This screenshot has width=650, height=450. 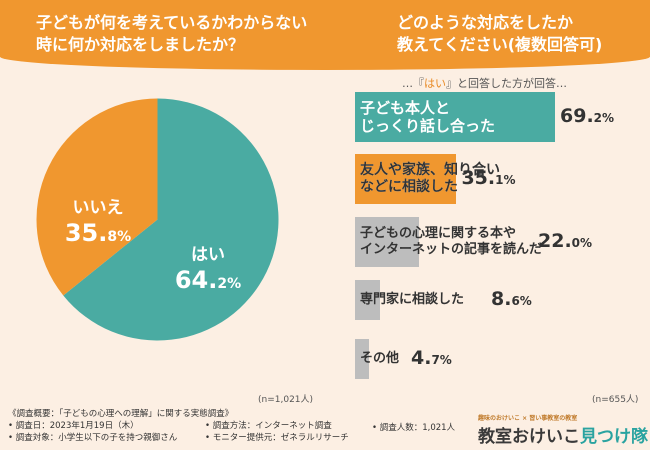 I want to click on bar-value-label: 8.6%, so click(x=511, y=299).